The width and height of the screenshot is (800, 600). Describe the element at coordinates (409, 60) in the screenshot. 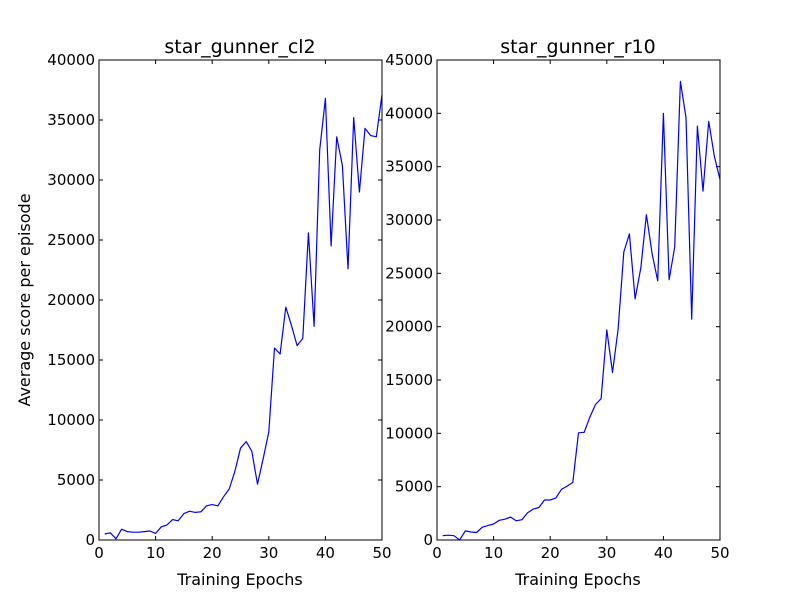

I see `y-tick-label: 45000` at that location.